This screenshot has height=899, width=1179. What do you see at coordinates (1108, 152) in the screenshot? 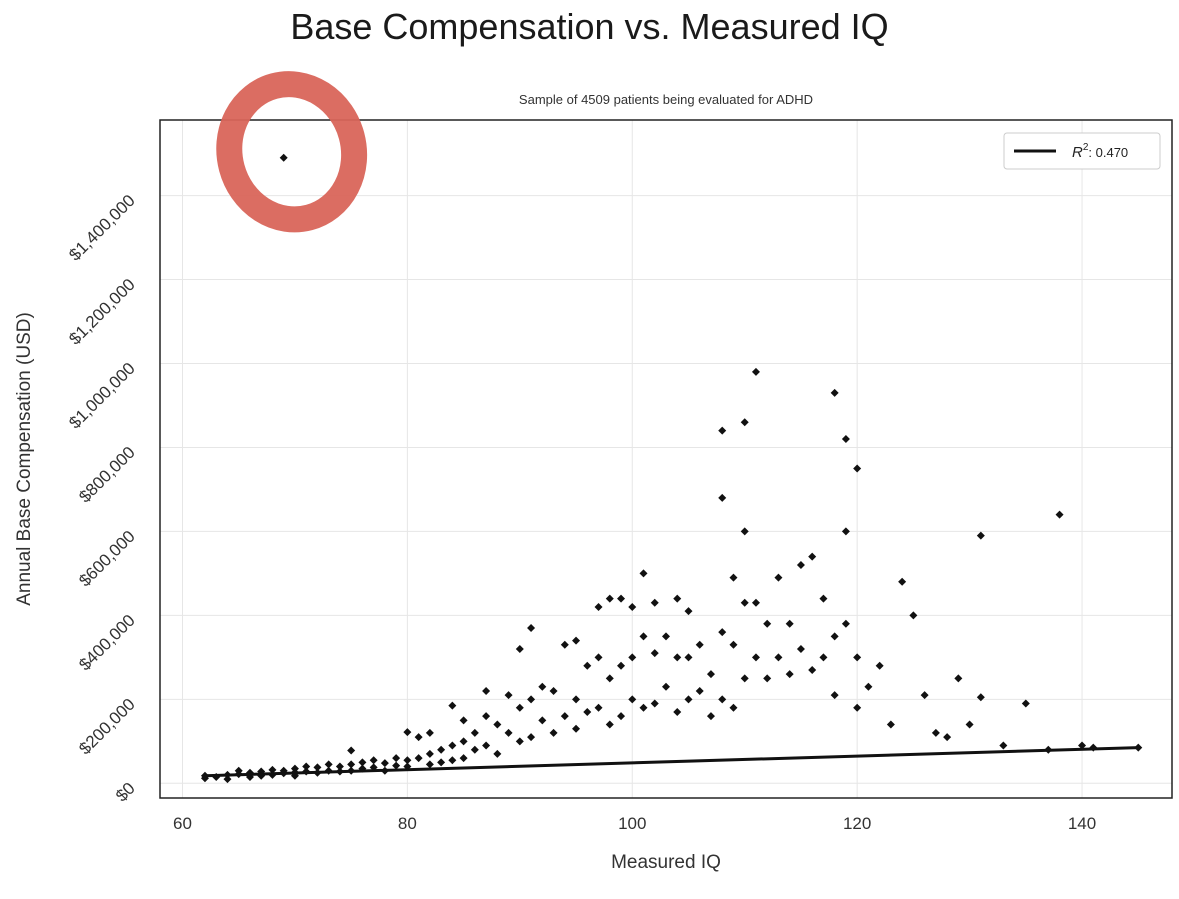
I see `legend-value: : 0.470` at bounding box center [1108, 152].